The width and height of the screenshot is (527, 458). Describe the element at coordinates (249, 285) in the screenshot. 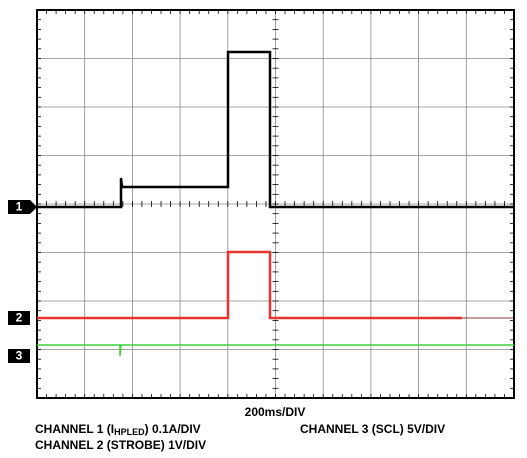

I see `channel-2-trace` at that location.